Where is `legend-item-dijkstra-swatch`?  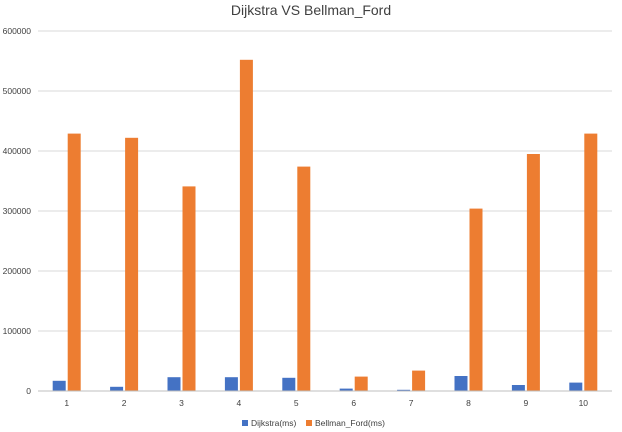 legend-item-dijkstra-swatch is located at coordinates (245, 423).